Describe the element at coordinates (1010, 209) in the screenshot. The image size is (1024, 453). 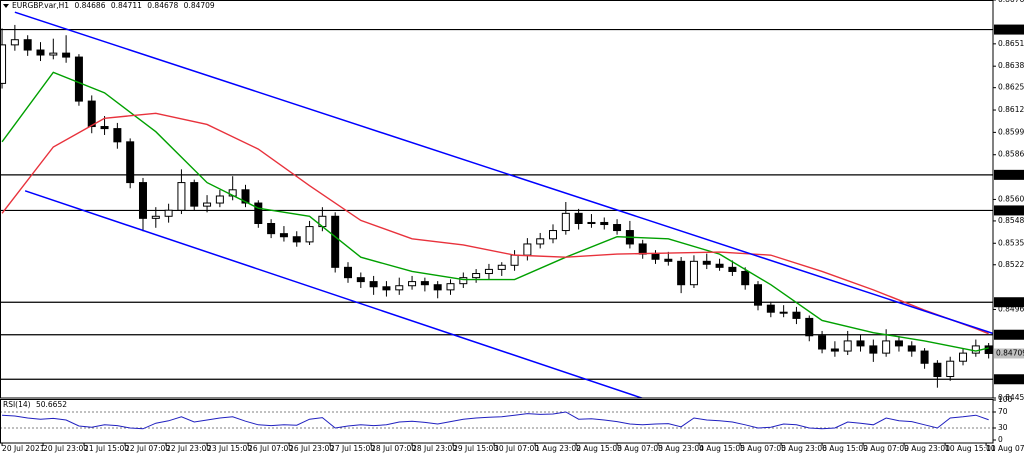
I see `level-label: 0.85541` at that location.